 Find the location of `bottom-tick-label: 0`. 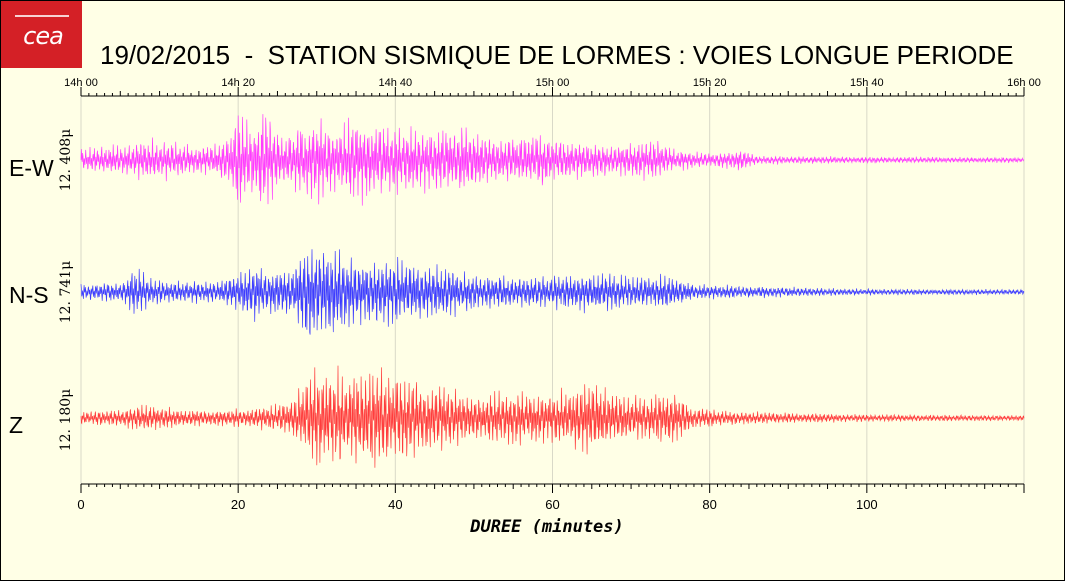

bottom-tick-label: 0 is located at coordinates (80, 504).